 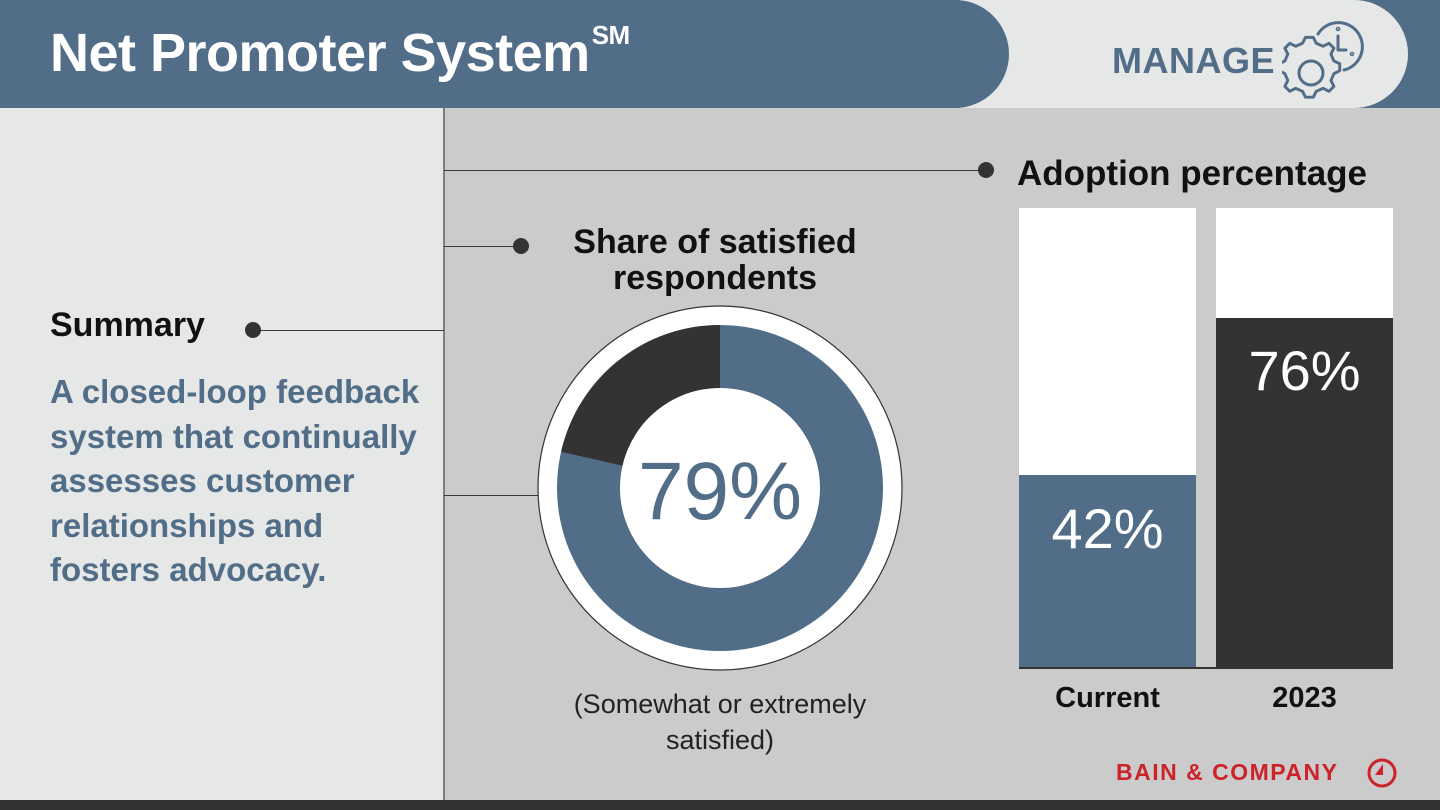 I want to click on service-mark: SM, so click(x=611, y=35).